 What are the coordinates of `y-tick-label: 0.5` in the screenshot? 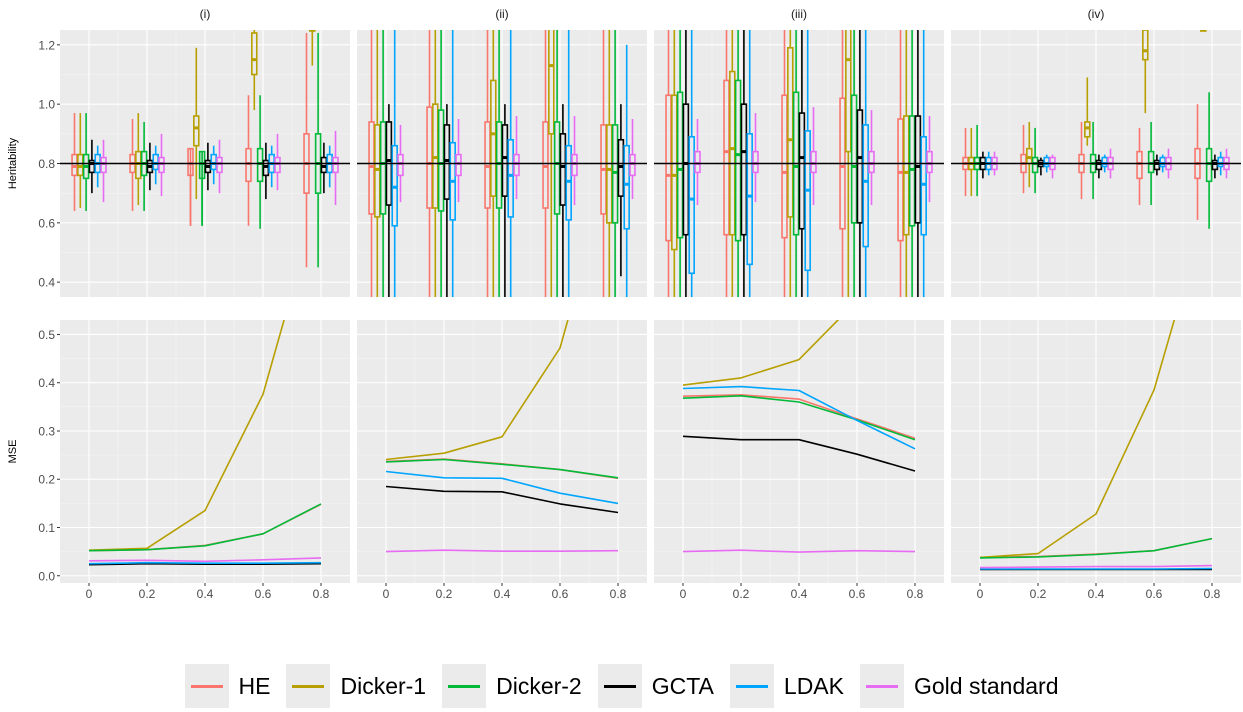 It's located at (46, 335).